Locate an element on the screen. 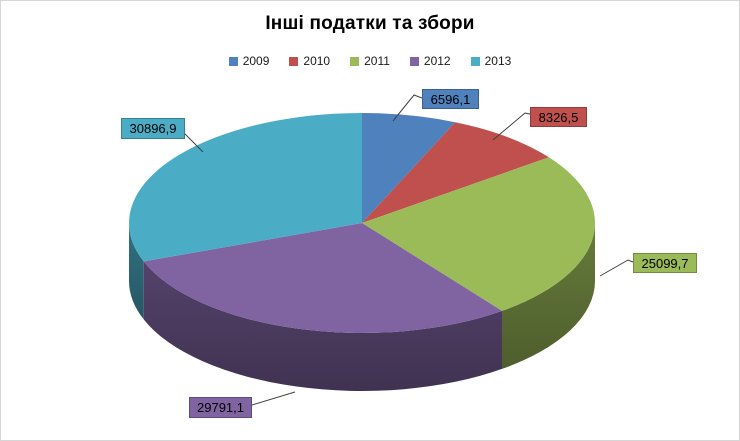 The height and width of the screenshot is (441, 740). data-label-2012: 29791,1 is located at coordinates (220, 407).